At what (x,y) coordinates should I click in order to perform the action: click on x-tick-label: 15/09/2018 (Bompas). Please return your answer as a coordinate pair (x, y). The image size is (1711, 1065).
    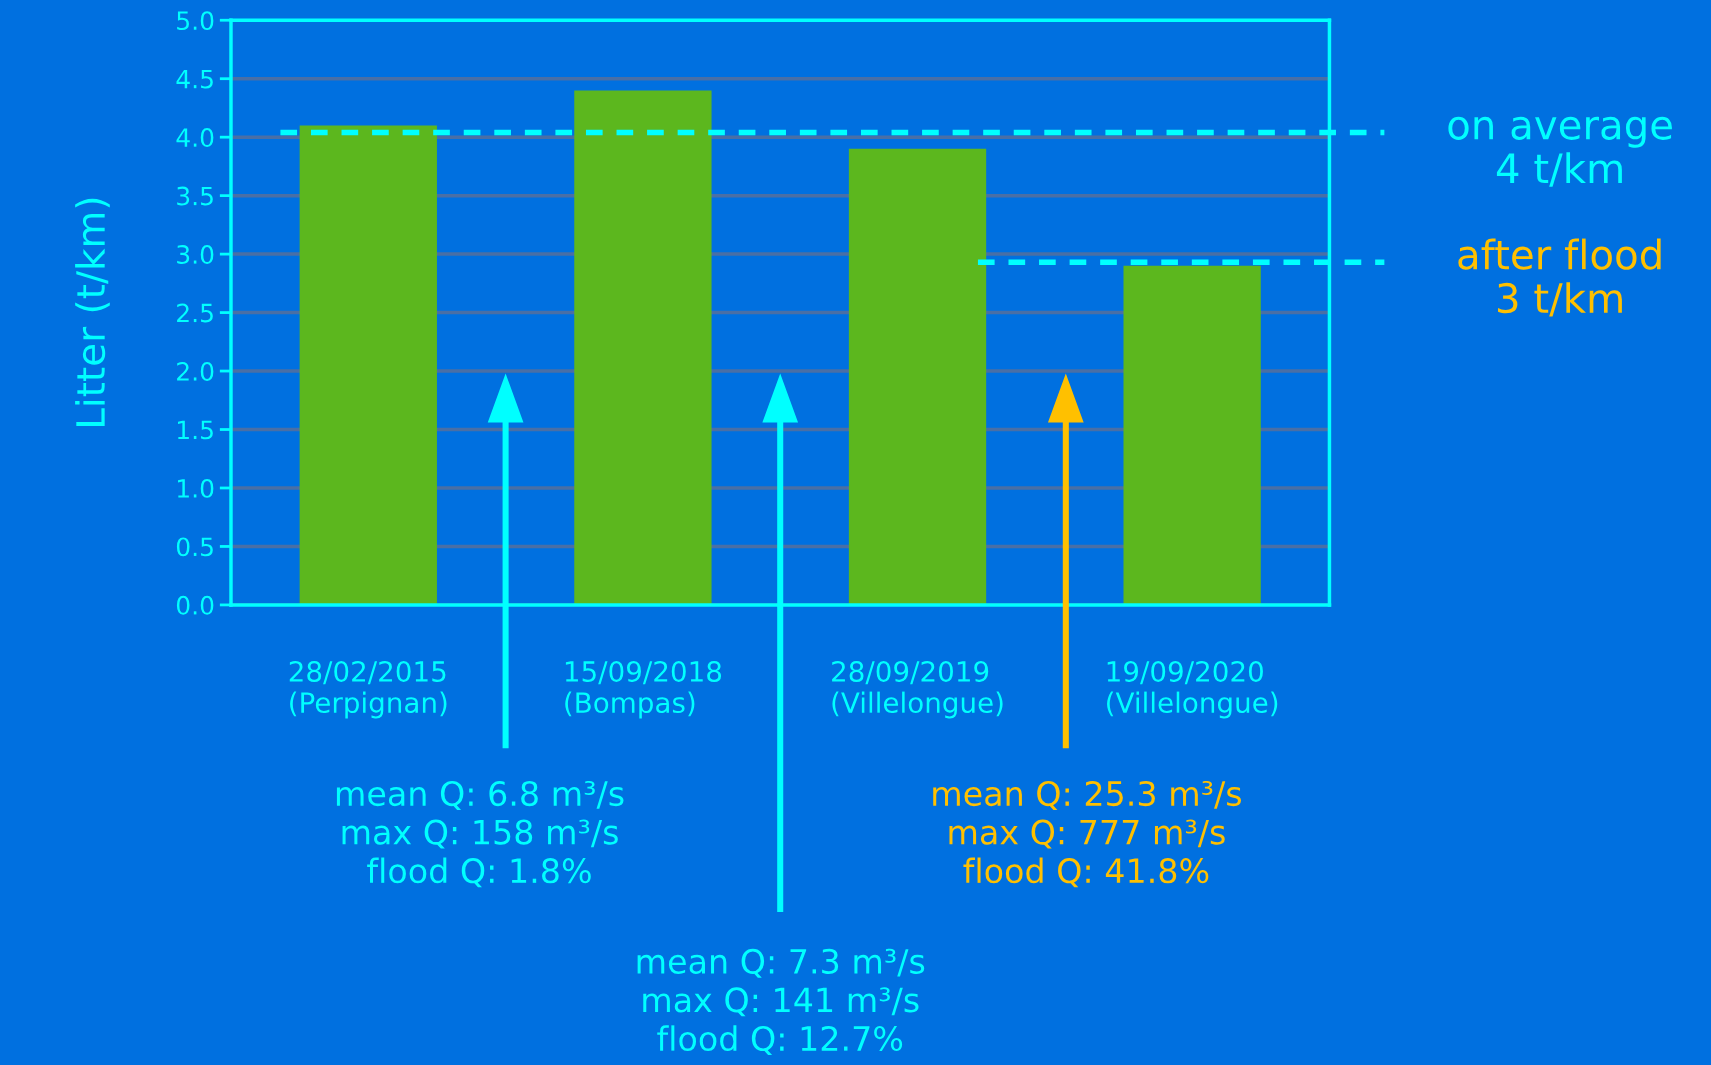
    Looking at the image, I should click on (643, 689).